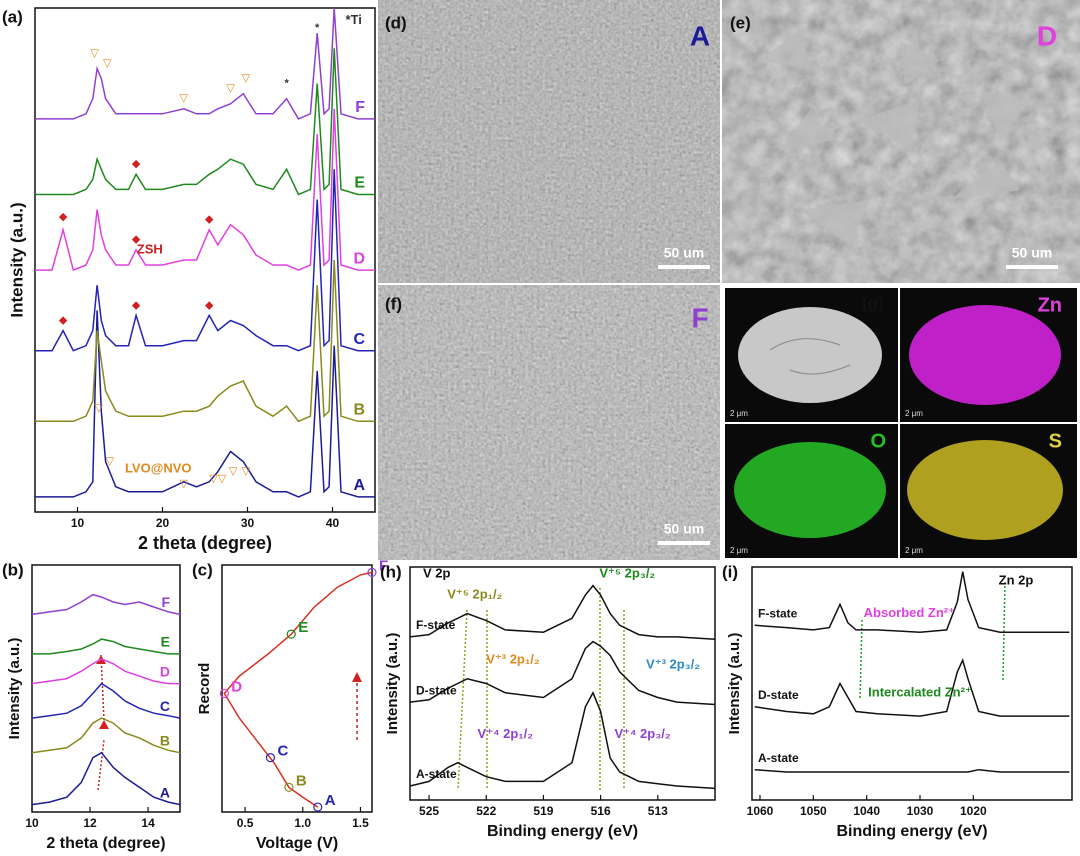  I want to click on peak-guide, so click(932, 641).